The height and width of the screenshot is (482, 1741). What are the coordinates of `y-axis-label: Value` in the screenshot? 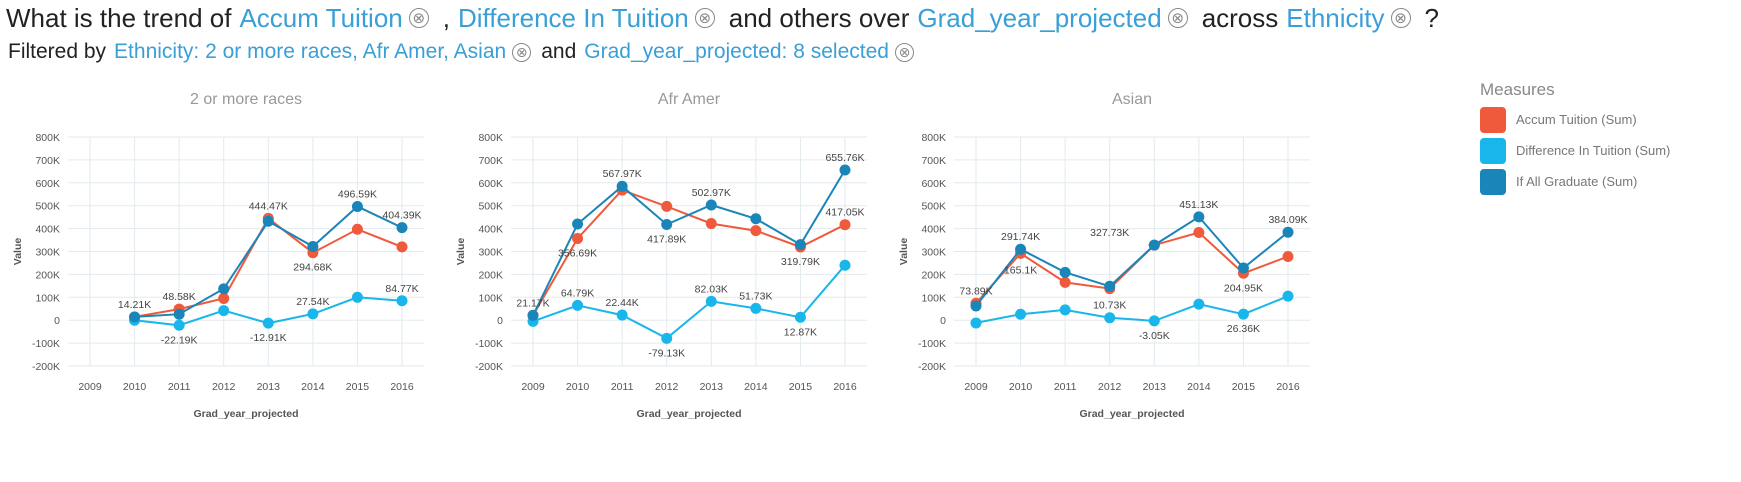 It's located at (461, 252).